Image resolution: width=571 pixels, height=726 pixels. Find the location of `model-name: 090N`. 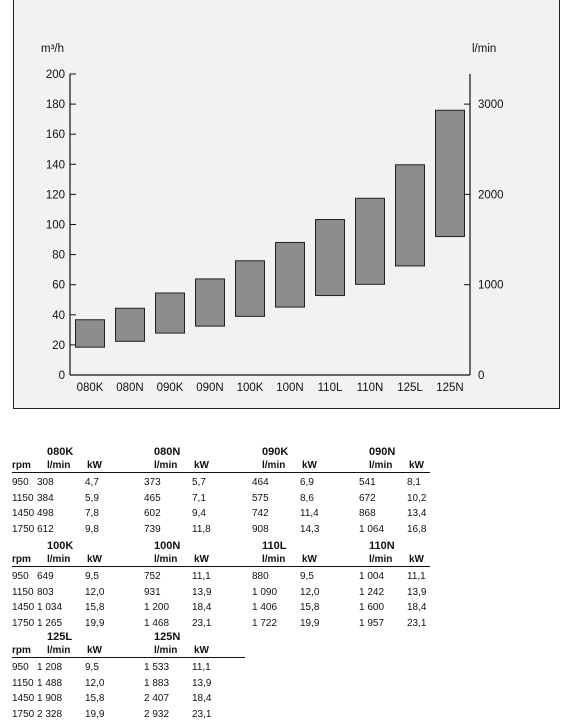

model-name: 090N is located at coordinates (382, 452).